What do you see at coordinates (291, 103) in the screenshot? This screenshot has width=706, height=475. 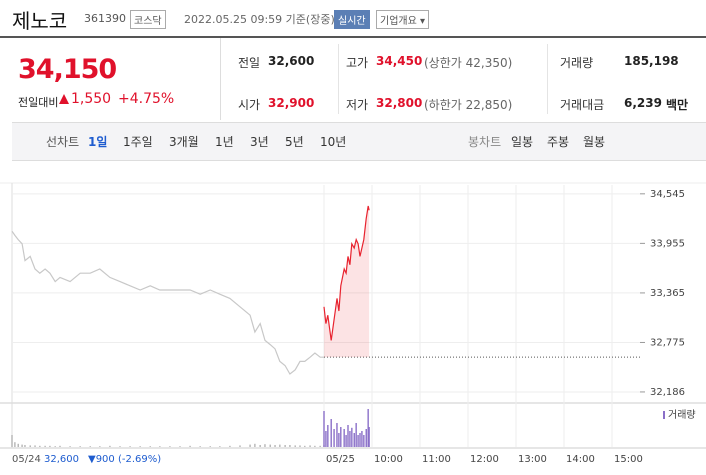 I see `stat-value: 32,900` at bounding box center [291, 103].